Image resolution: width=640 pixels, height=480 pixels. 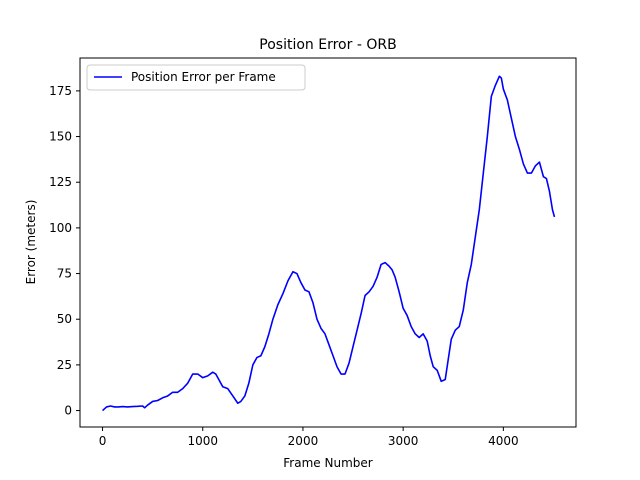 What do you see at coordinates (60, 137) in the screenshot?
I see `y-tick-label: 150` at bounding box center [60, 137].